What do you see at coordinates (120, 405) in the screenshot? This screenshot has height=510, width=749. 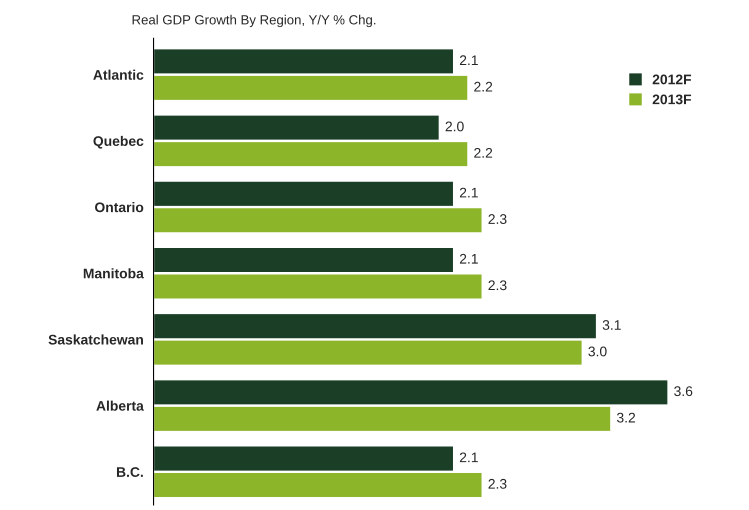 I see `y-tick-label: Alberta` at bounding box center [120, 405].